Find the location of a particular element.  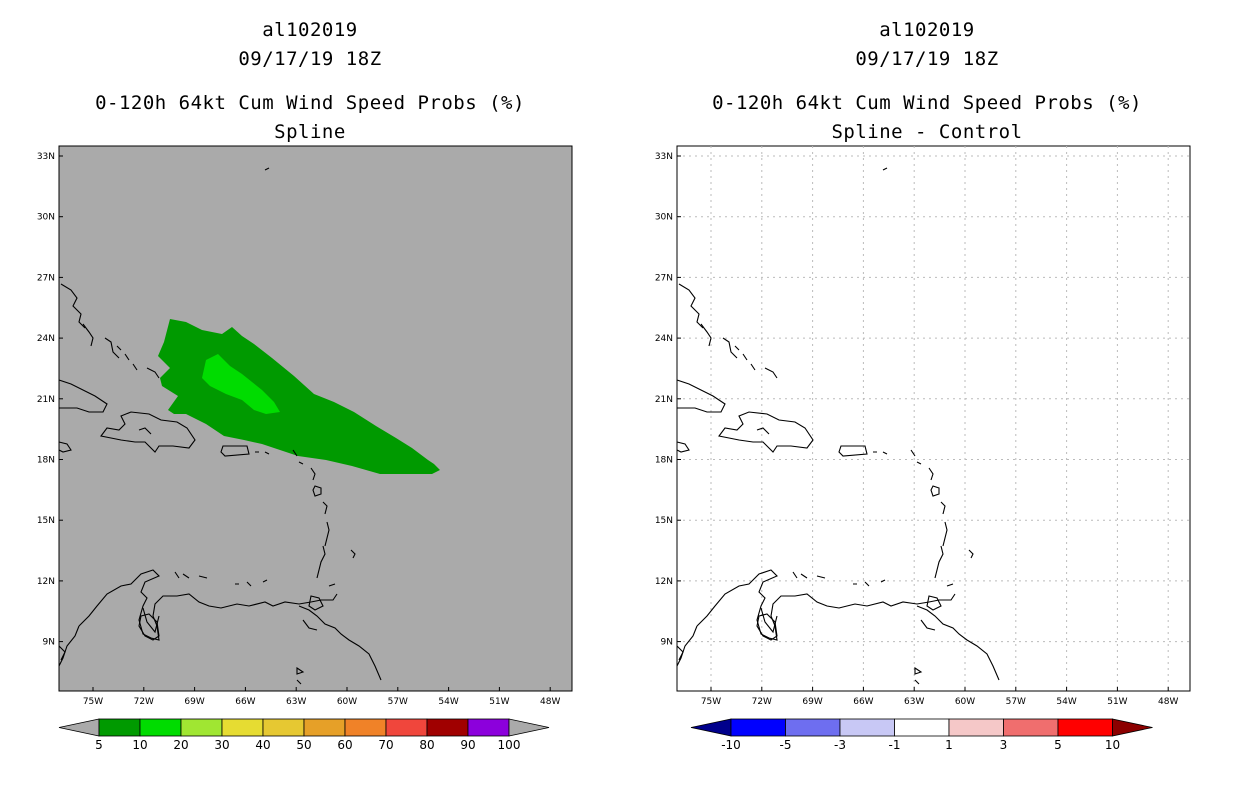

colorbar-label: 20 is located at coordinates (180, 745).